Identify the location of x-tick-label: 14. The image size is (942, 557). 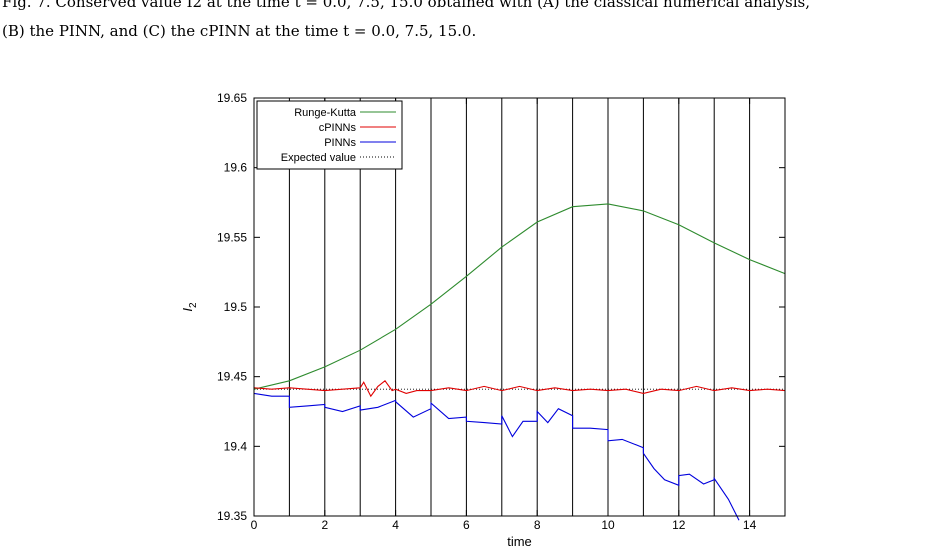
(750, 525).